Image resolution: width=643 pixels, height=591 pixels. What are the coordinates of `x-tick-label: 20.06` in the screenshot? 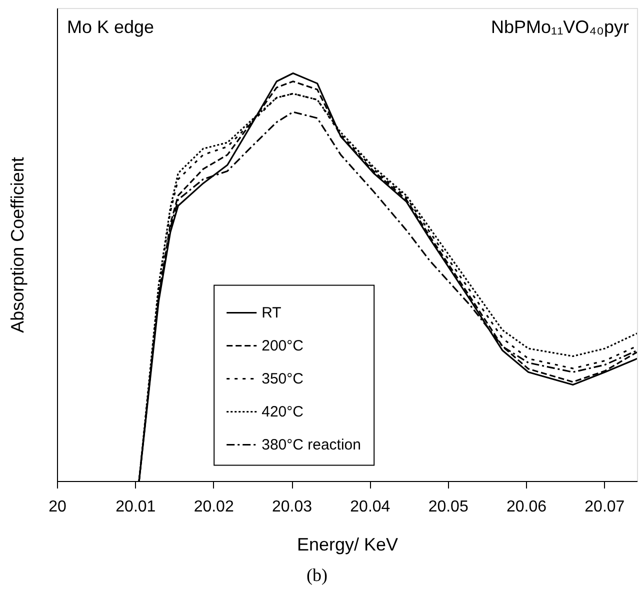 It's located at (526, 507).